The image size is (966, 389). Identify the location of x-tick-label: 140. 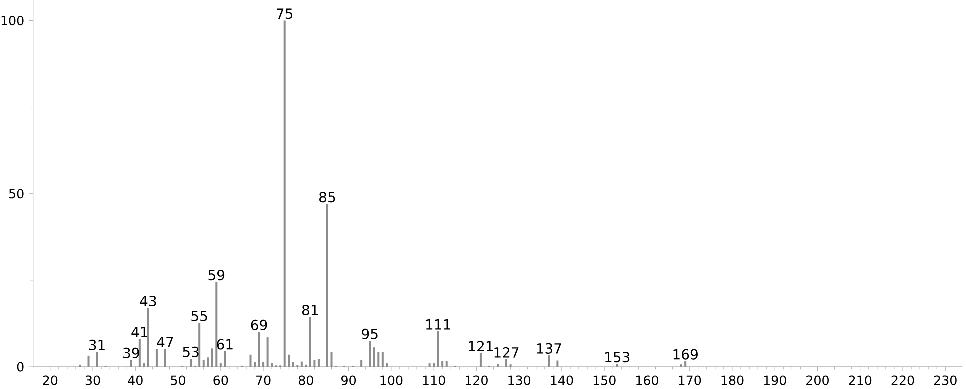
(562, 381).